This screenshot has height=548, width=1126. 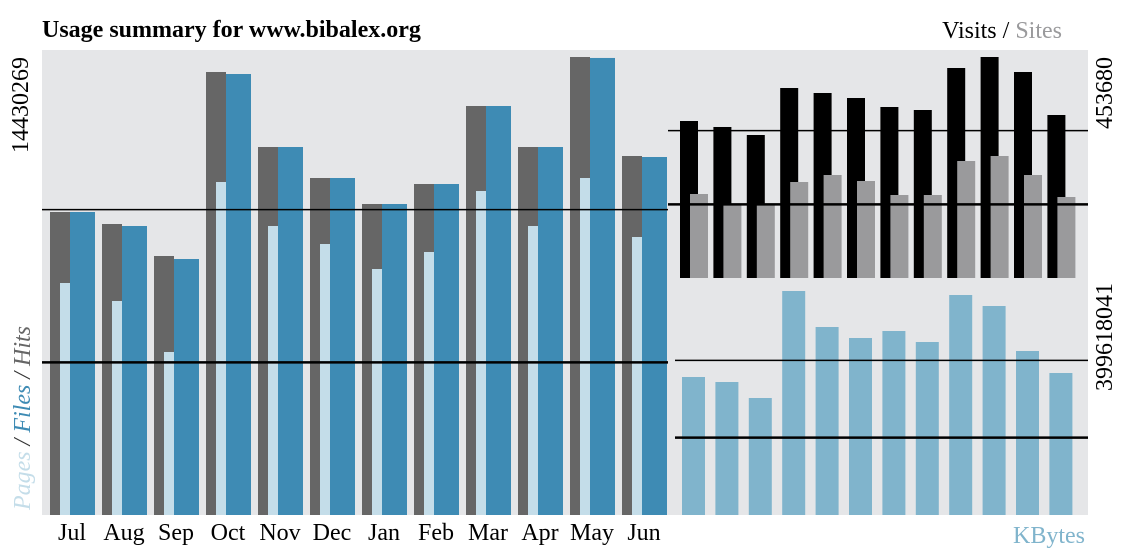 What do you see at coordinates (384, 533) in the screenshot?
I see `x-tick-label: Jan` at bounding box center [384, 533].